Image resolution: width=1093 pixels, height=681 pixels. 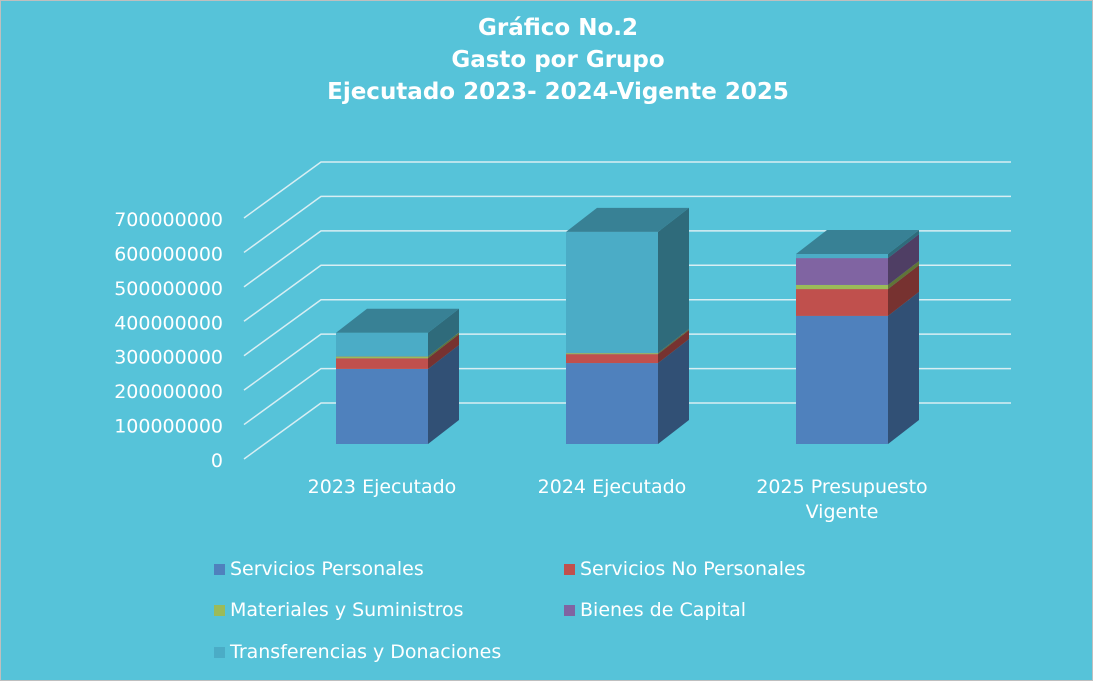 What do you see at coordinates (168, 254) in the screenshot?
I see `y-tick-label: 600000000` at bounding box center [168, 254].